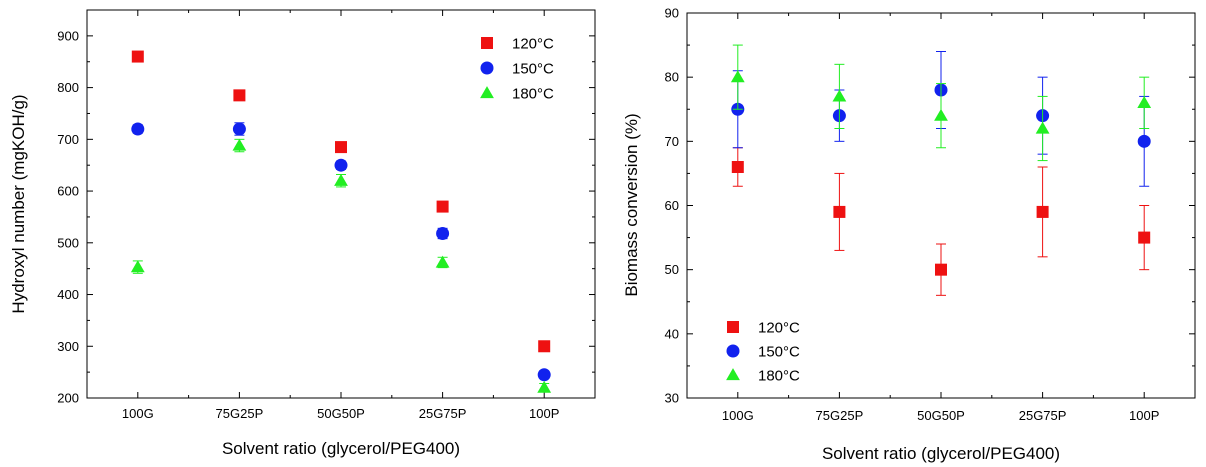  Describe the element at coordinates (672, 398) in the screenshot. I see `y-tick-label: 30` at that location.